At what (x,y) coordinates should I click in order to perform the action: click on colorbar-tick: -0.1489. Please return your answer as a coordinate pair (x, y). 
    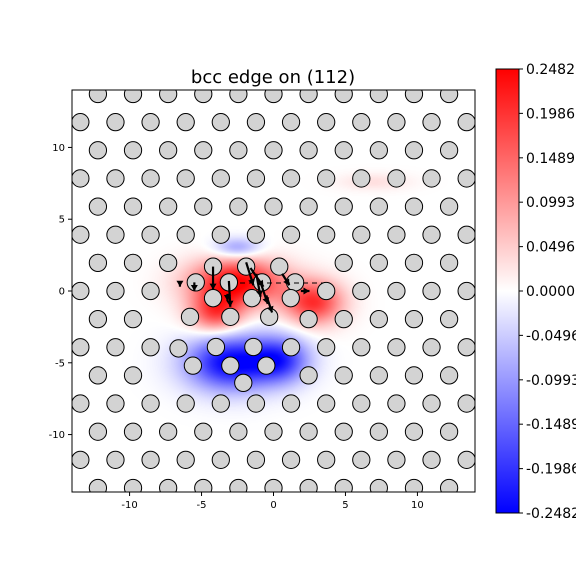
    Looking at the image, I should click on (547, 425).